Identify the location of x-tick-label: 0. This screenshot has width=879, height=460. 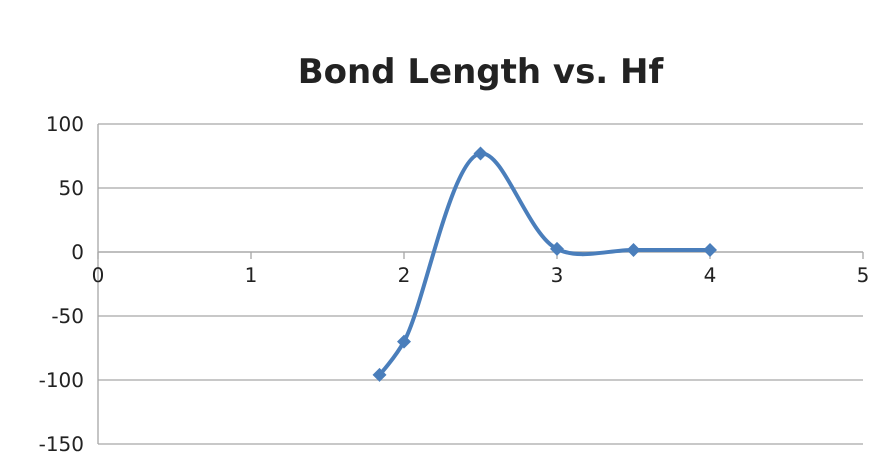
(98, 275).